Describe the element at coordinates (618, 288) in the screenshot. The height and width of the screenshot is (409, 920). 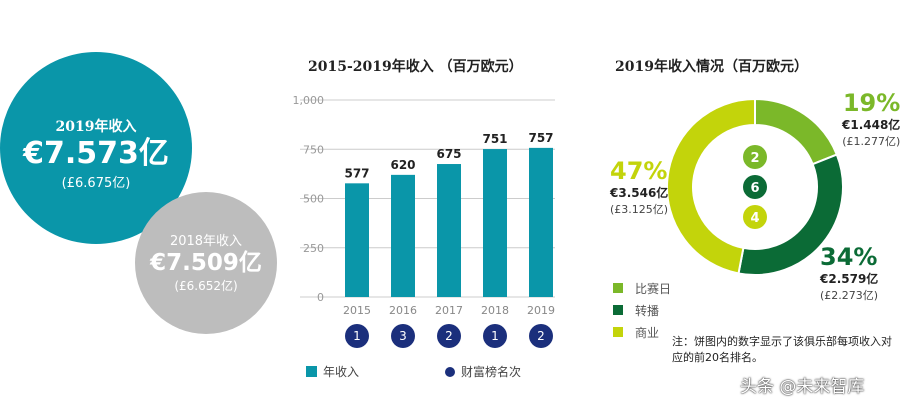
I see `legend-swatch-matchday` at that location.